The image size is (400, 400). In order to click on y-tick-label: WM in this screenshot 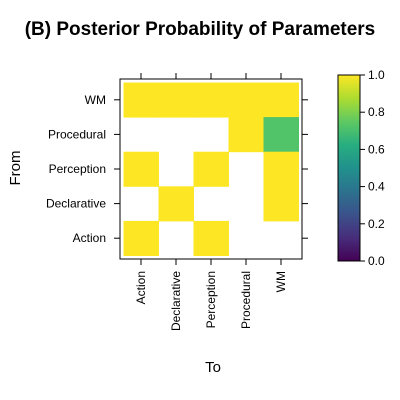, I will do `click(95, 100)`.